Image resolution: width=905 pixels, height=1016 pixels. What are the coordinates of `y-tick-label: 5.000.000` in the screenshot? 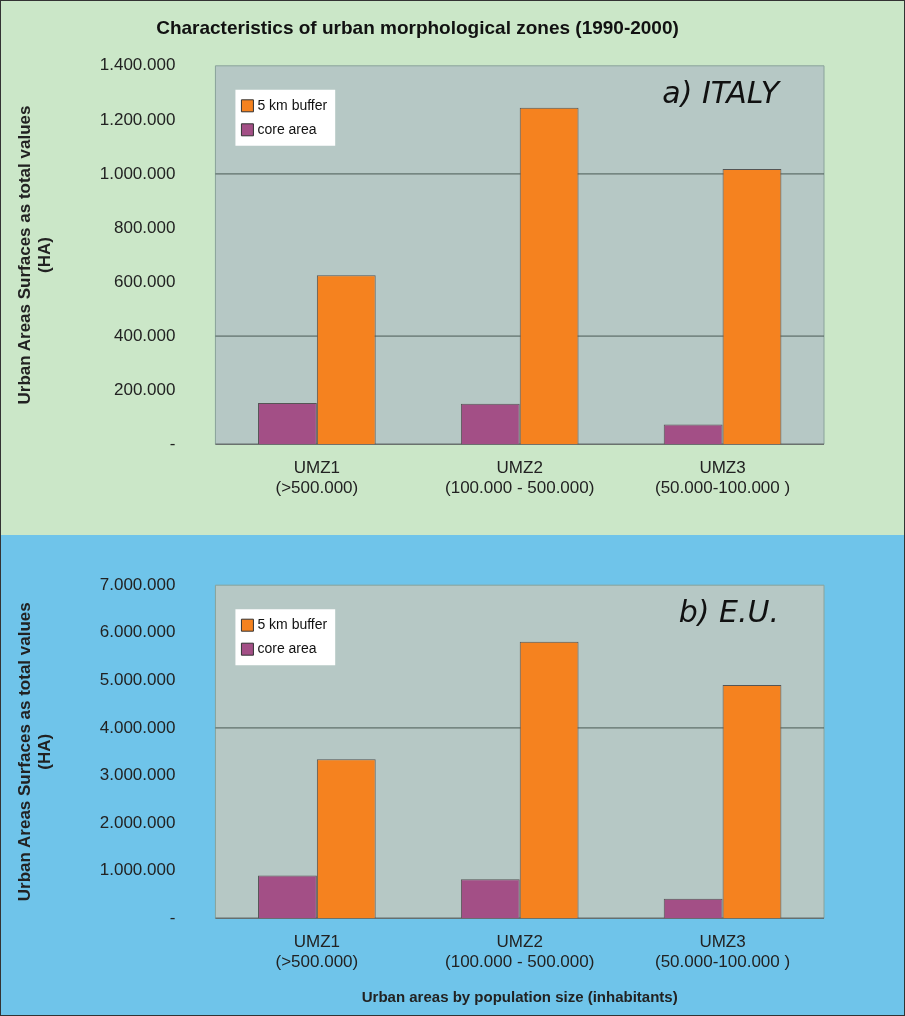 It's located at (137, 680).